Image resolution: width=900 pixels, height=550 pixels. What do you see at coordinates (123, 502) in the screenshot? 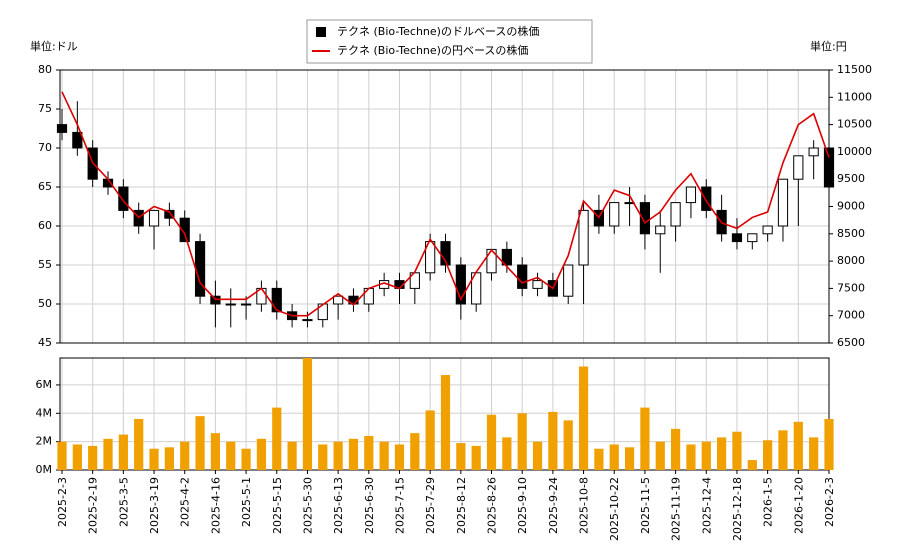
I see `x-tick-label: 2025-3-5` at bounding box center [123, 502].